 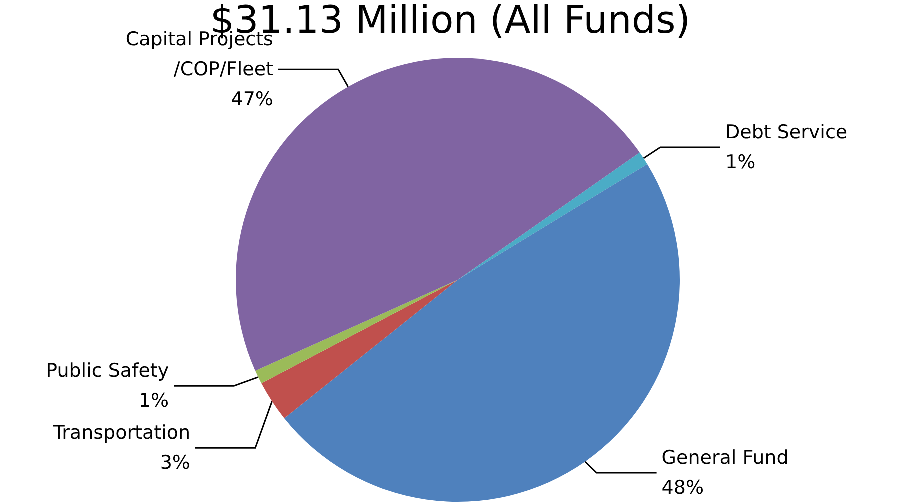 I want to click on slice-label: Debt Service, so click(x=786, y=132).